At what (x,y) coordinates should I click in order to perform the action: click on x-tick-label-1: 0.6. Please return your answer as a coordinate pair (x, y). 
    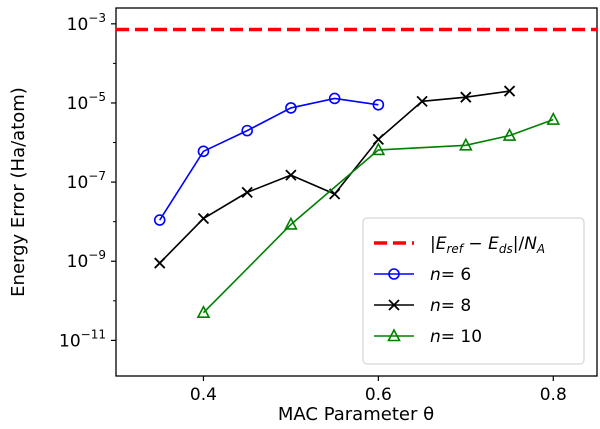
    Looking at the image, I should click on (378, 395).